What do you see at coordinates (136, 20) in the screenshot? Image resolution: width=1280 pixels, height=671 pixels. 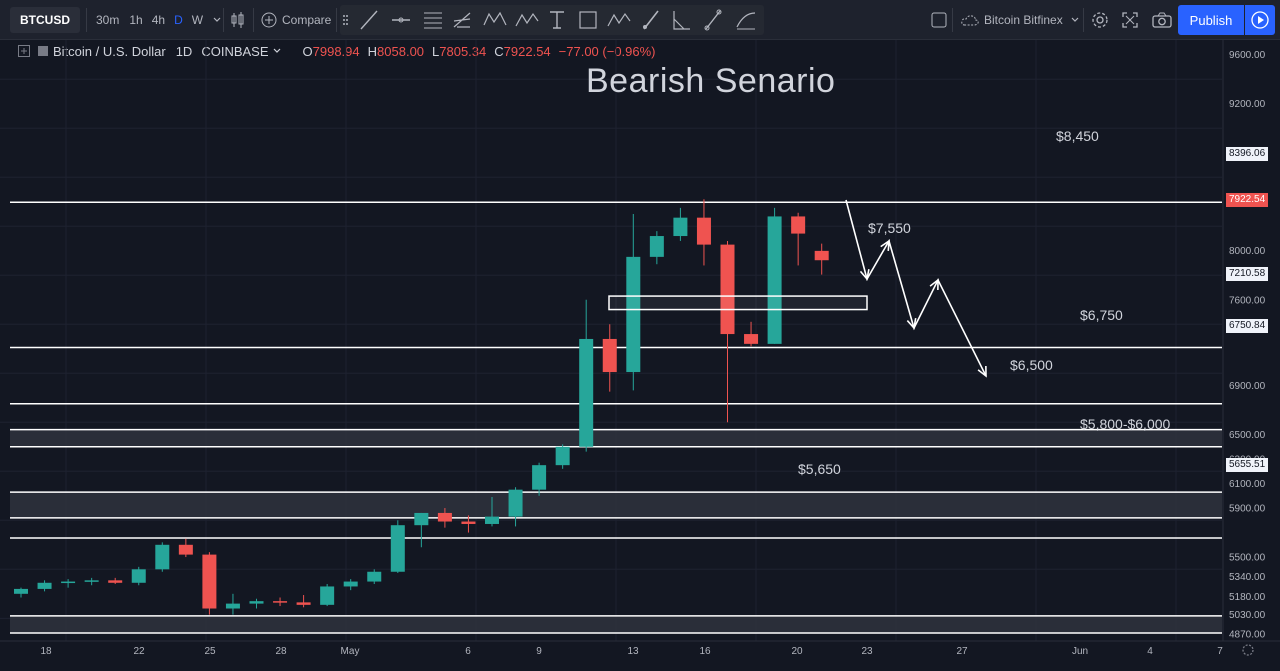 I see `interval-1h: 1h` at bounding box center [136, 20].